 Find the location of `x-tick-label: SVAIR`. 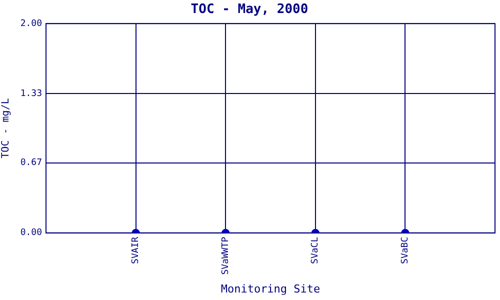

x-tick-label: SVAIR is located at coordinates (136, 250).